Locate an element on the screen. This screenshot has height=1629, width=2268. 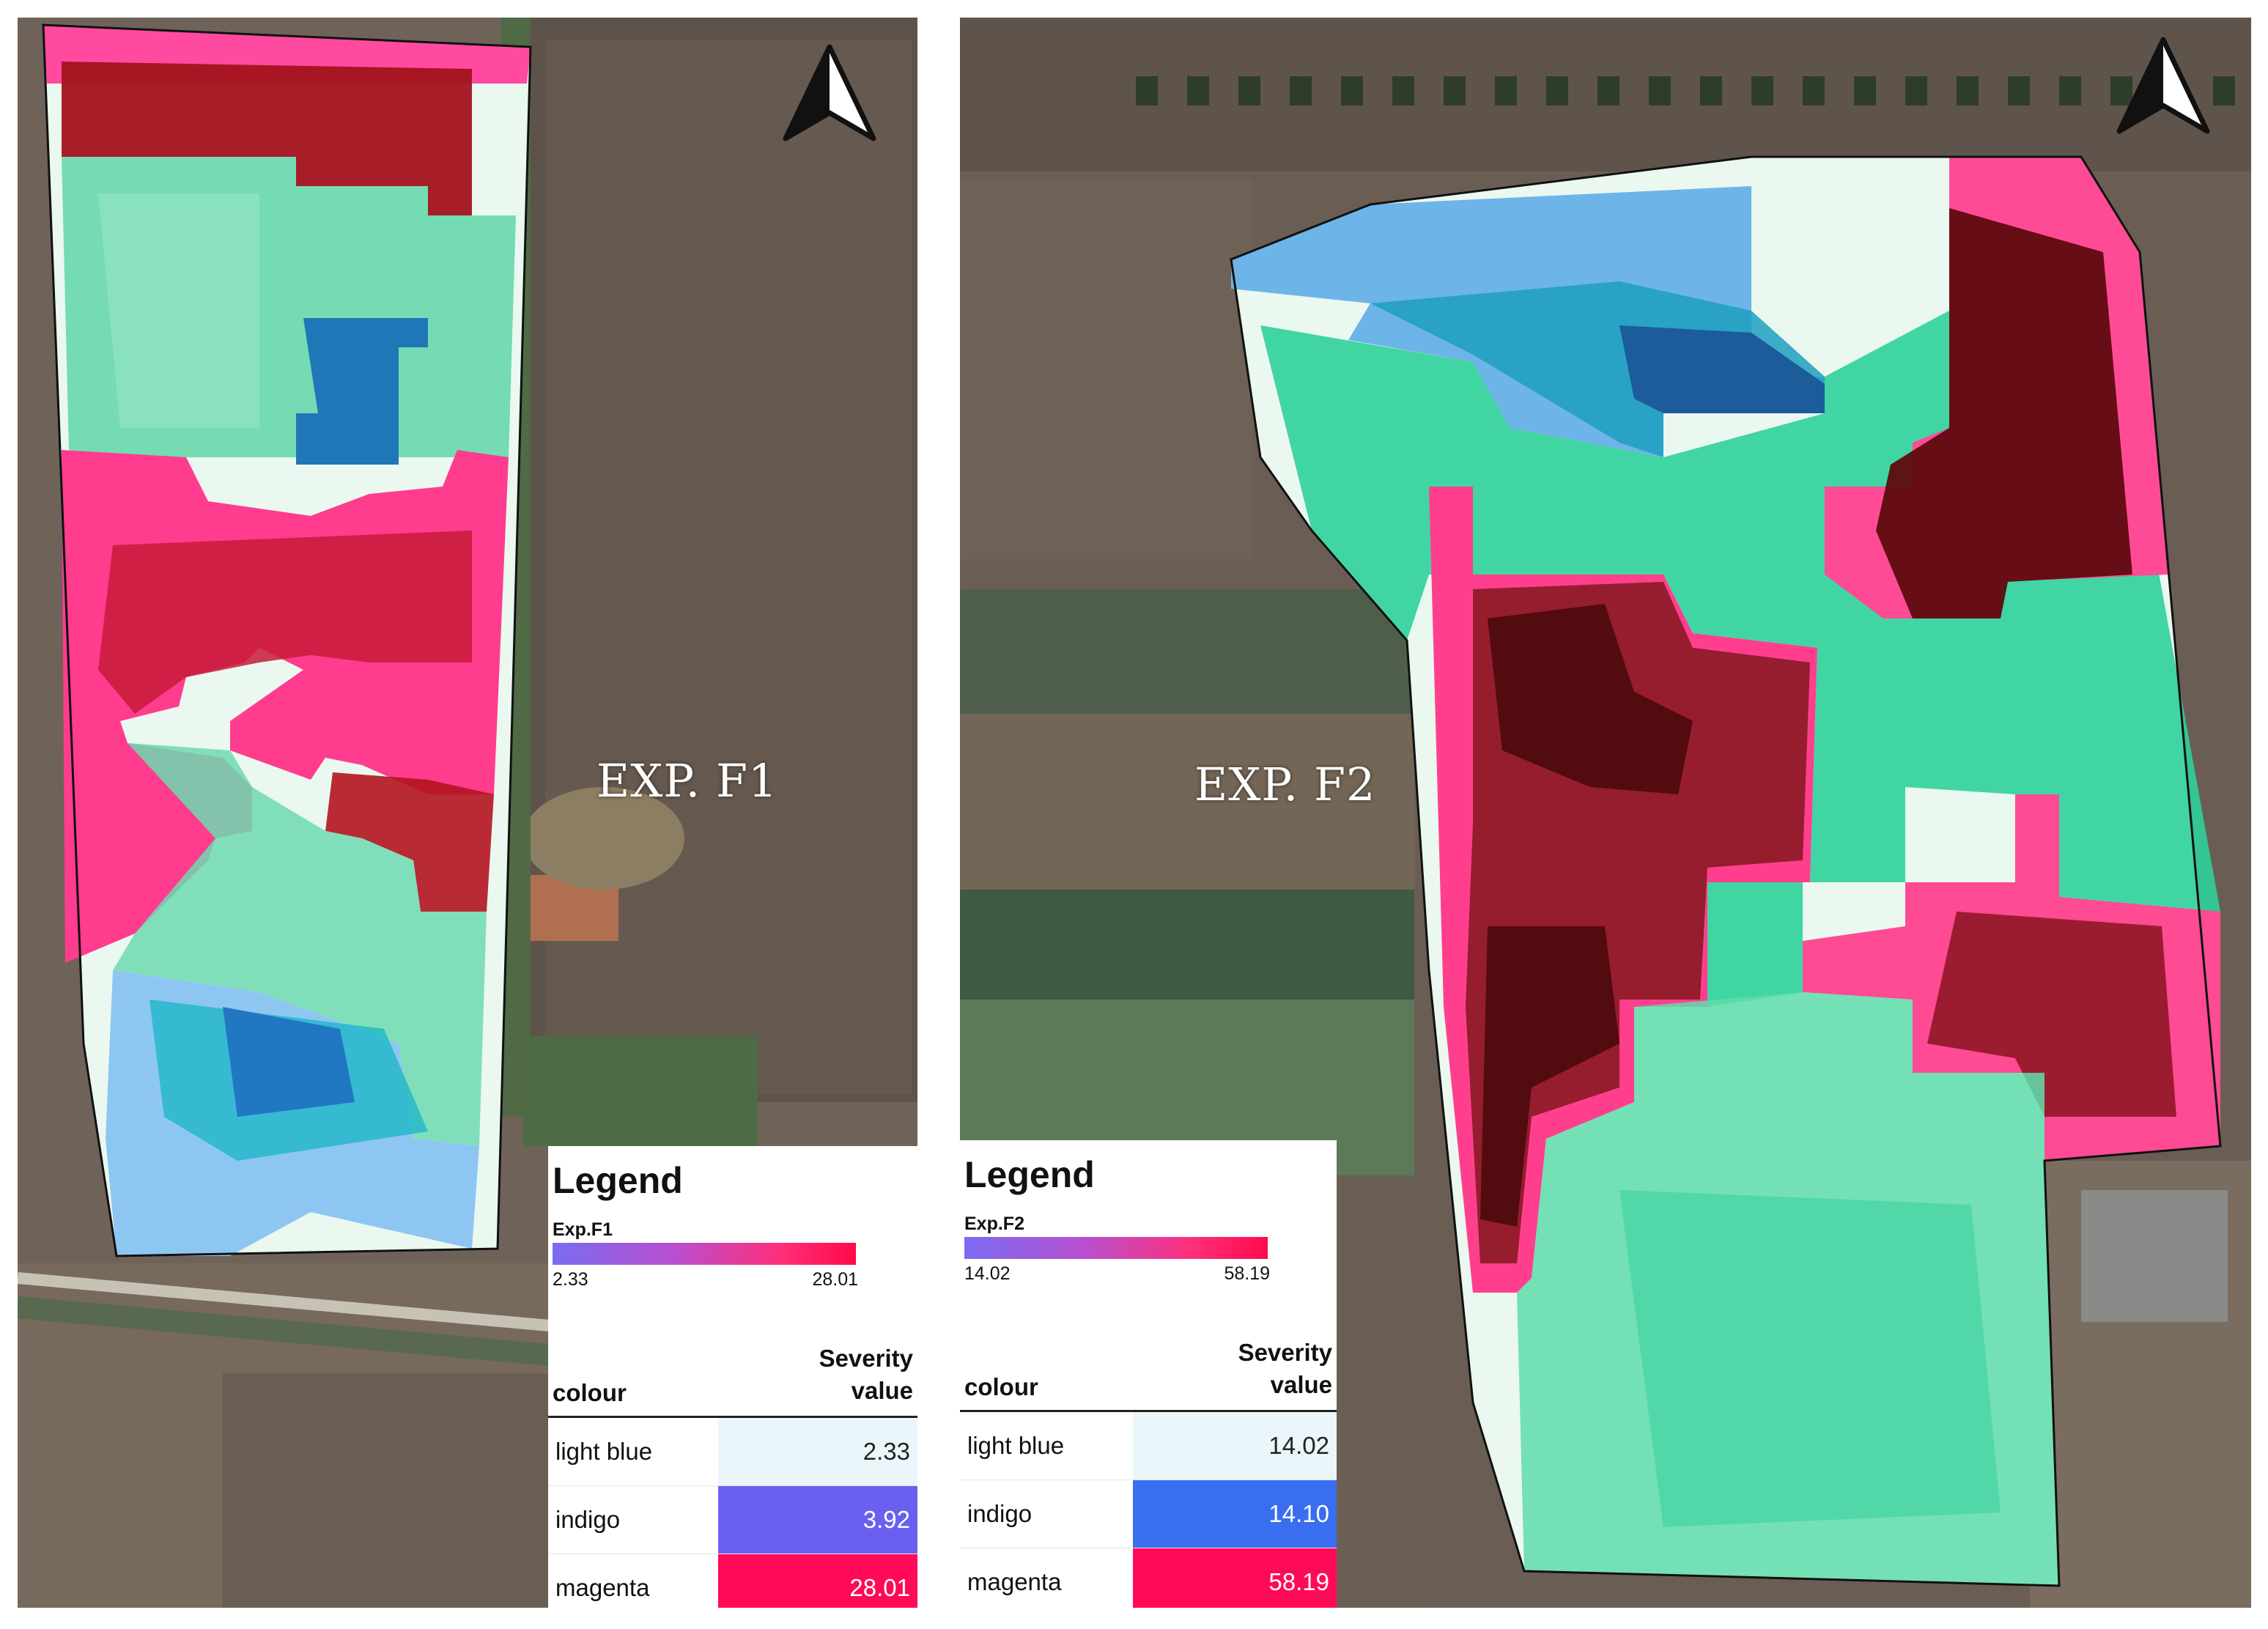
table-row: light blue 14.02 is located at coordinates (1148, 1445).